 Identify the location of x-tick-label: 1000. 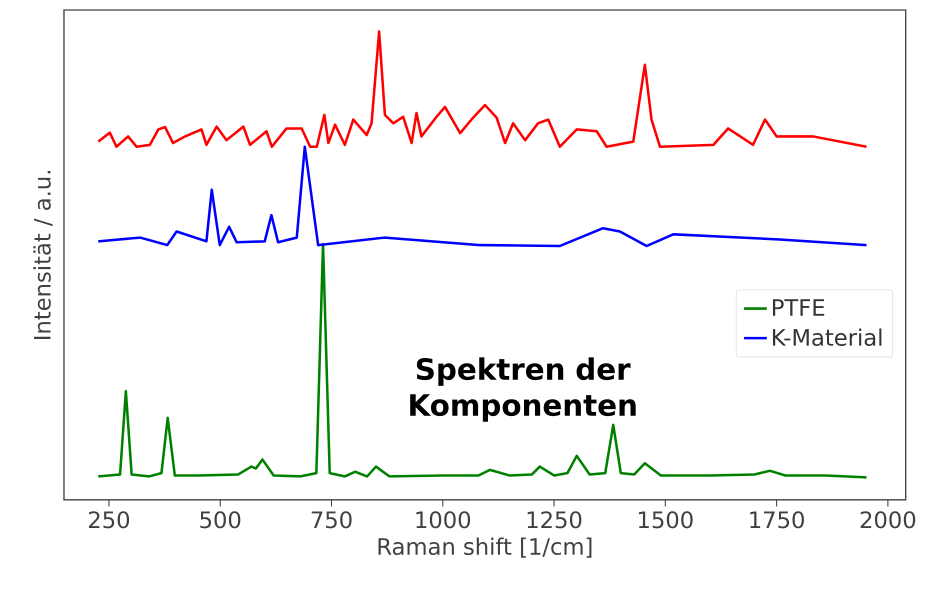
(443, 519).